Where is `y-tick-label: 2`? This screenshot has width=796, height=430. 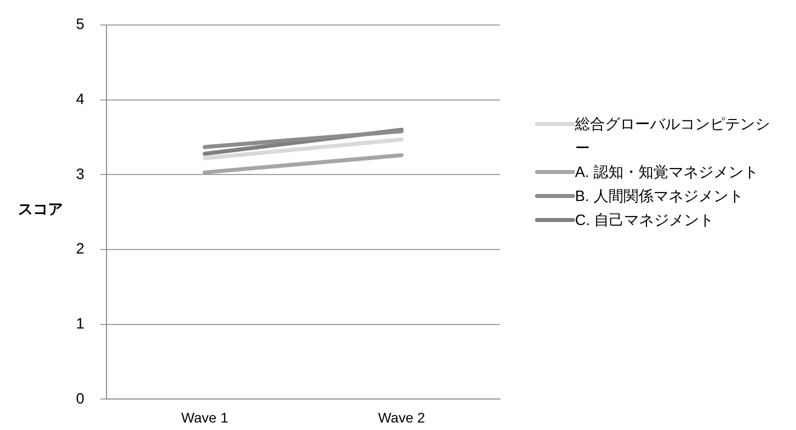
y-tick-label: 2 is located at coordinates (80, 249).